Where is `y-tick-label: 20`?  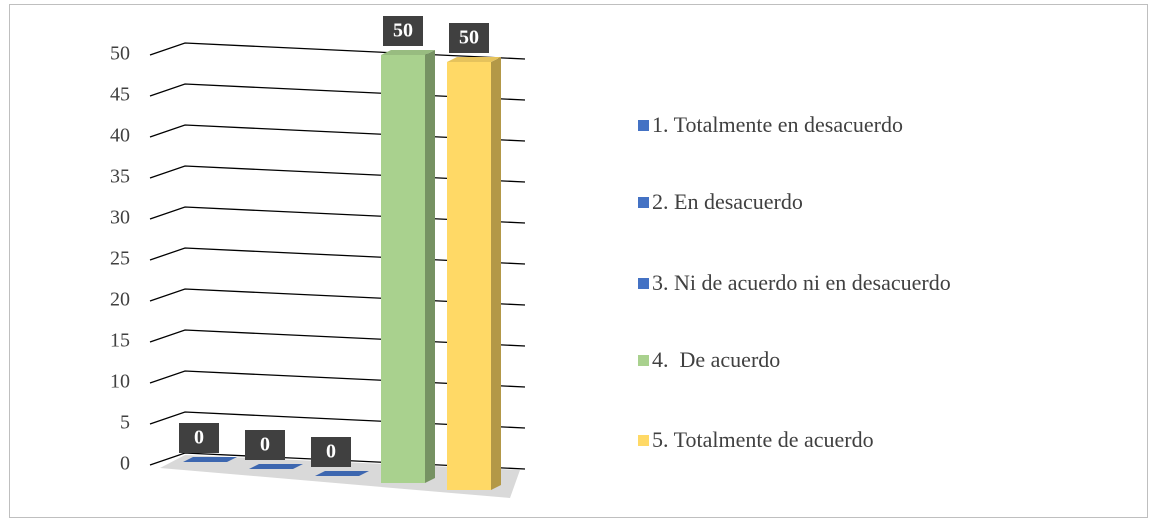 y-tick-label: 20 is located at coordinates (120, 300).